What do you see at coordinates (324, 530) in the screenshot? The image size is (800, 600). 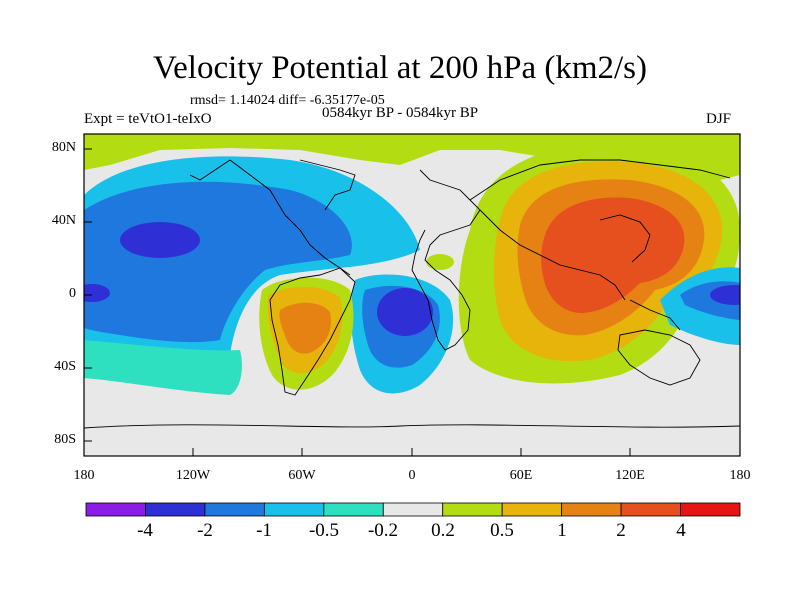 I see `colorbar-label: -0.5` at bounding box center [324, 530].